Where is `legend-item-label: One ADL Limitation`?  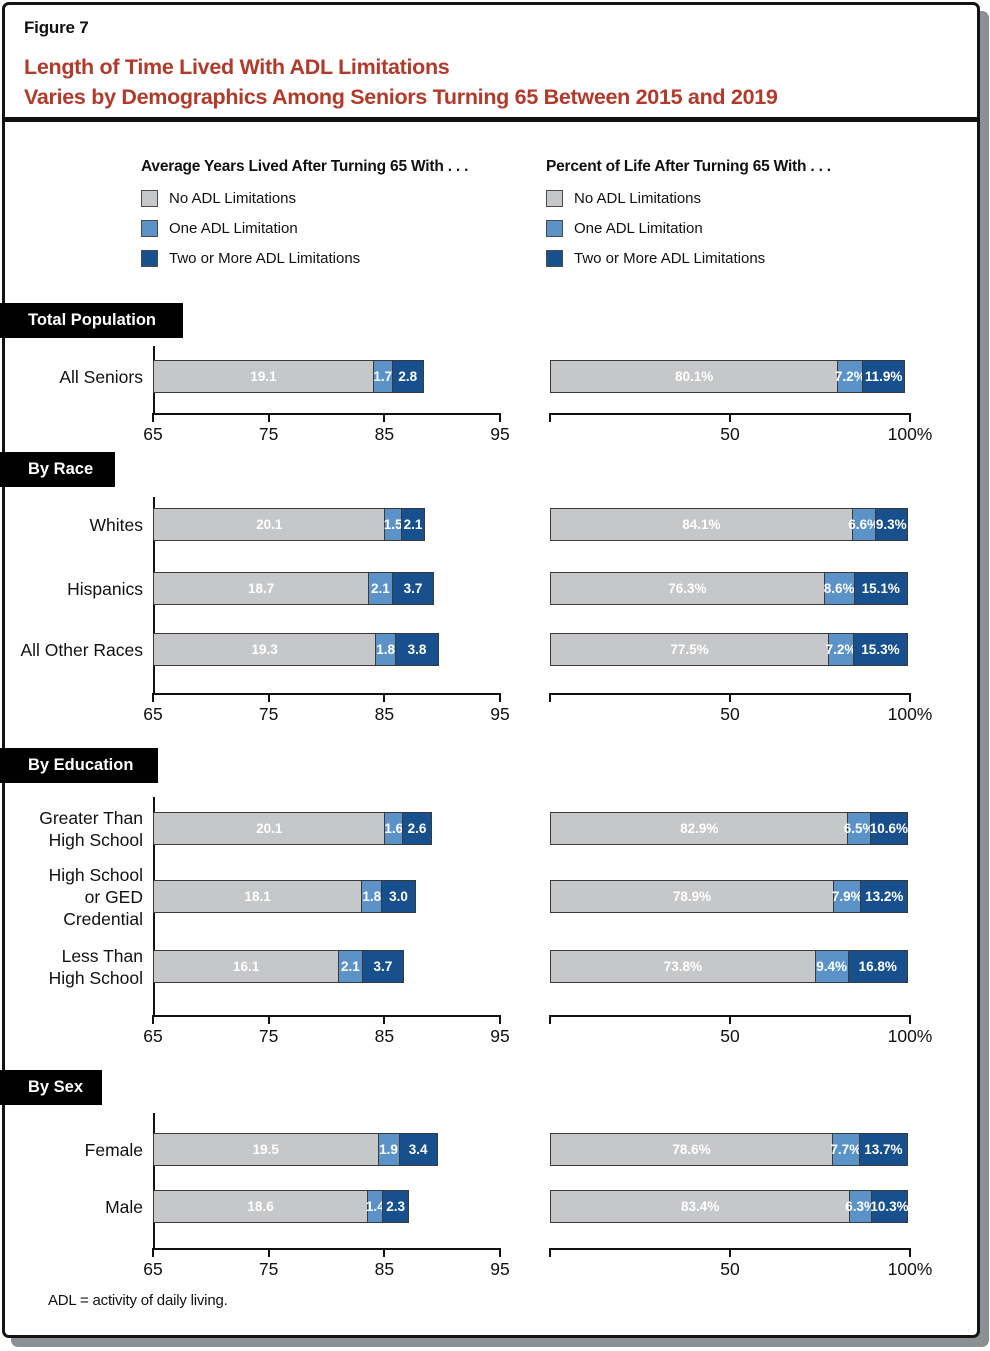 legend-item-label: One ADL Limitation is located at coordinates (233, 228).